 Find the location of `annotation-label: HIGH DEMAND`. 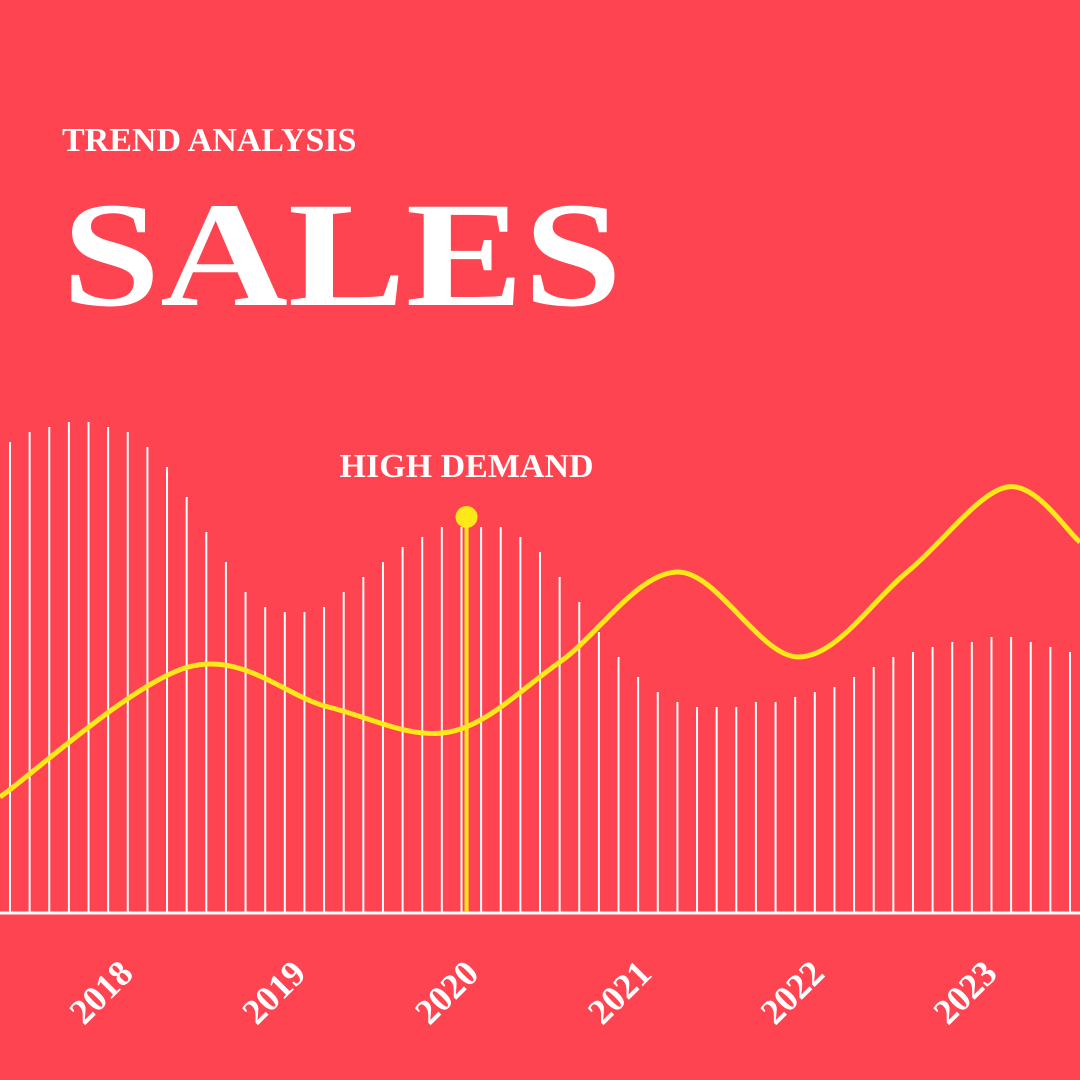

annotation-label: HIGH DEMAND is located at coordinates (467, 466).